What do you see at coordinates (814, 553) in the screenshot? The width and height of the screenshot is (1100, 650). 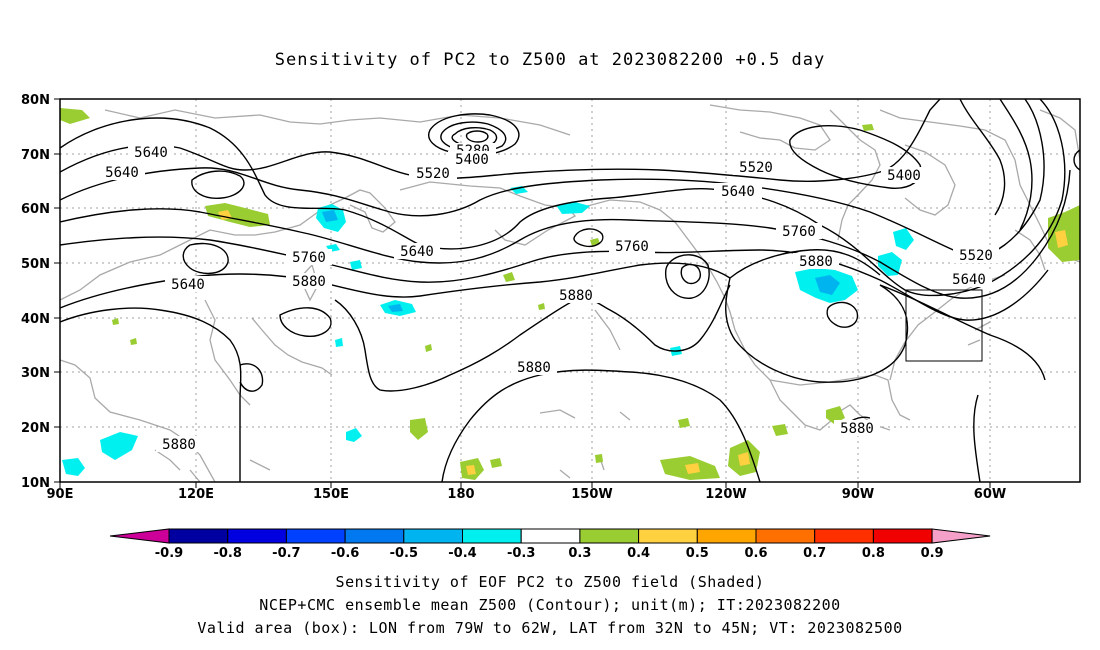 I see `colorbar-label: 0.7` at bounding box center [814, 553].